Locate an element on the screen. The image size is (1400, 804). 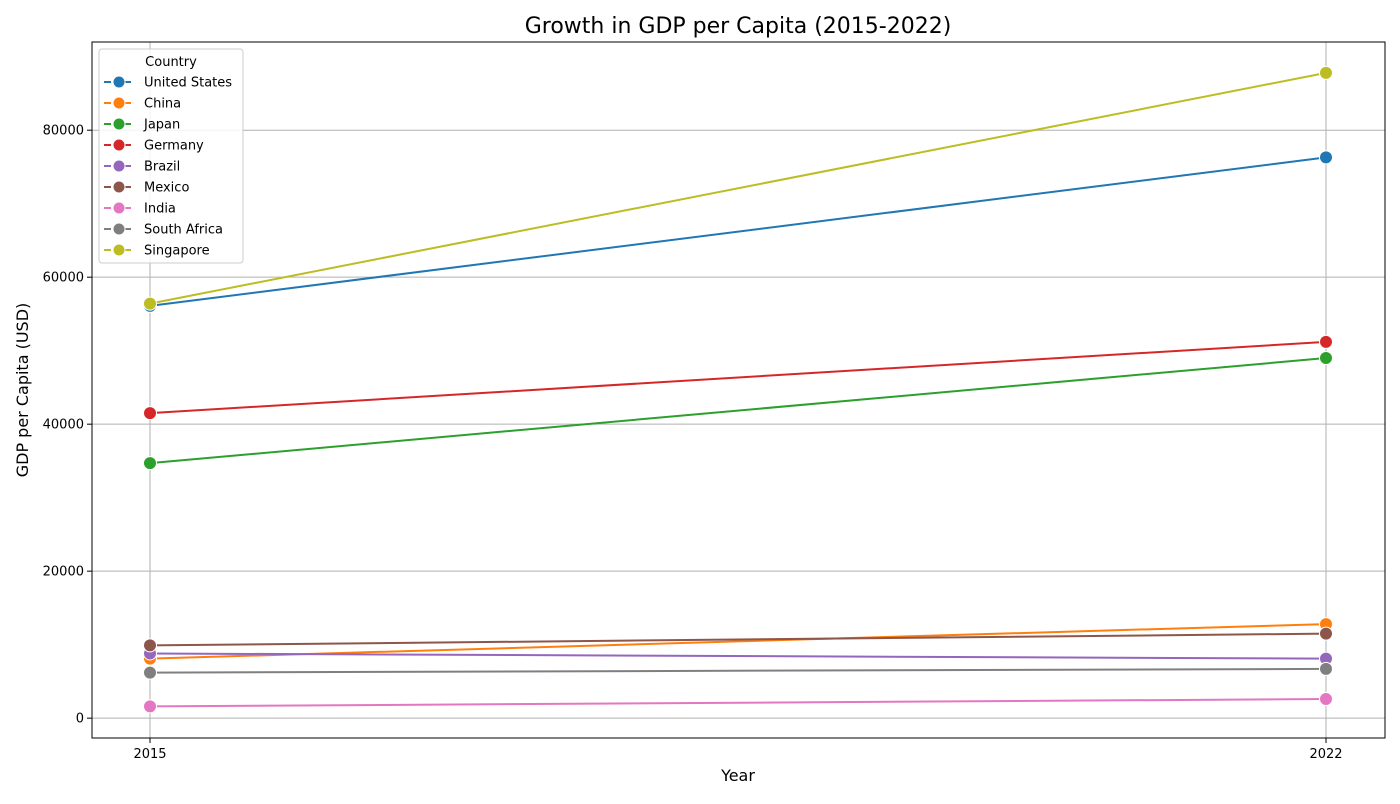
legend-item: Singapore is located at coordinates (157, 251).